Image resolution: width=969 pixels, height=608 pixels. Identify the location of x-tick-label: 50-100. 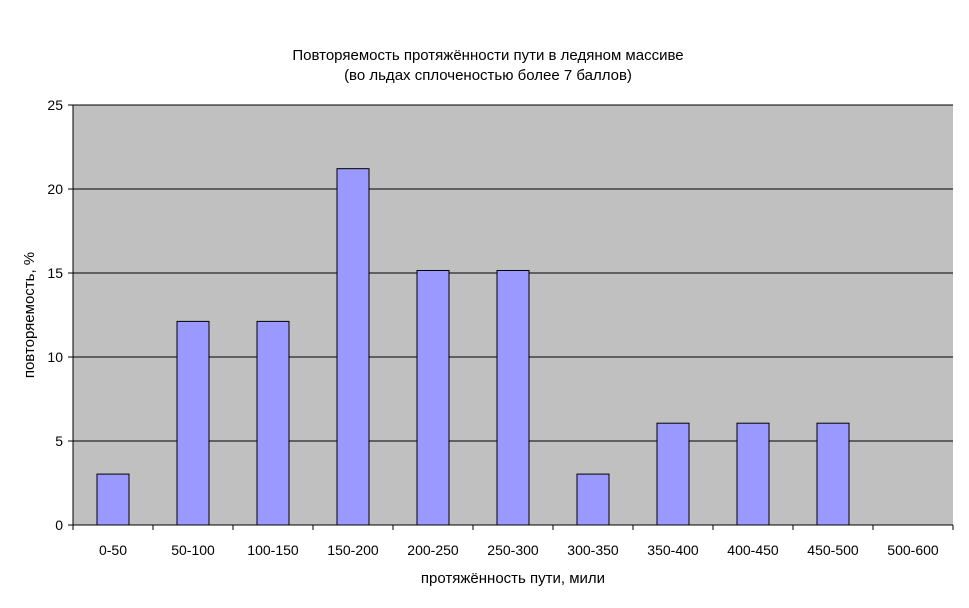
(193, 550).